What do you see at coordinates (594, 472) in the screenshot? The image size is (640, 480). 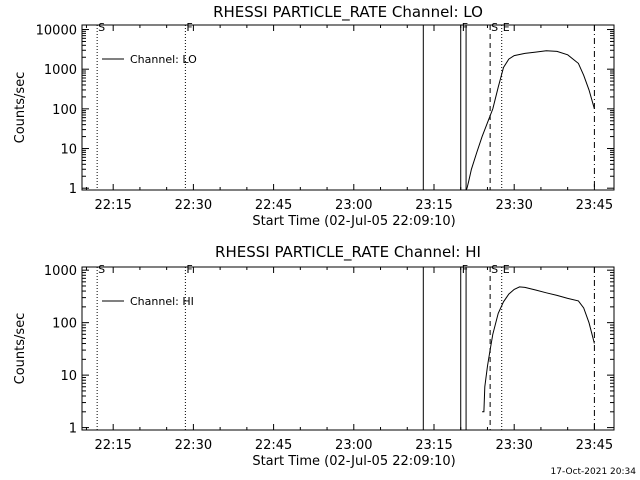 I see `footer-timestamp: 17-Oct-2021 20:34` at bounding box center [594, 472].